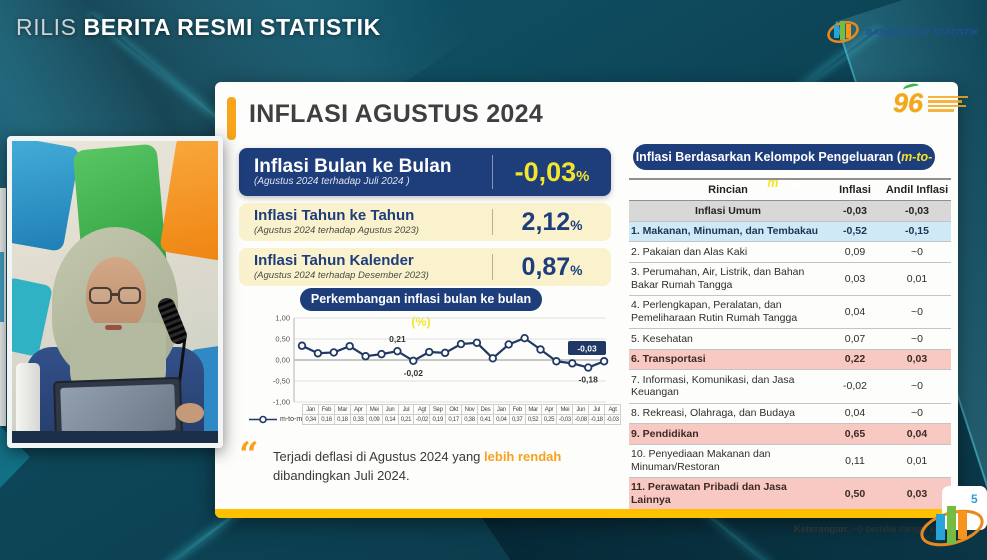 This screenshot has height=560, width=987. What do you see at coordinates (855, 189) in the screenshot?
I see `col-inflasi: Inflasi` at bounding box center [855, 189].